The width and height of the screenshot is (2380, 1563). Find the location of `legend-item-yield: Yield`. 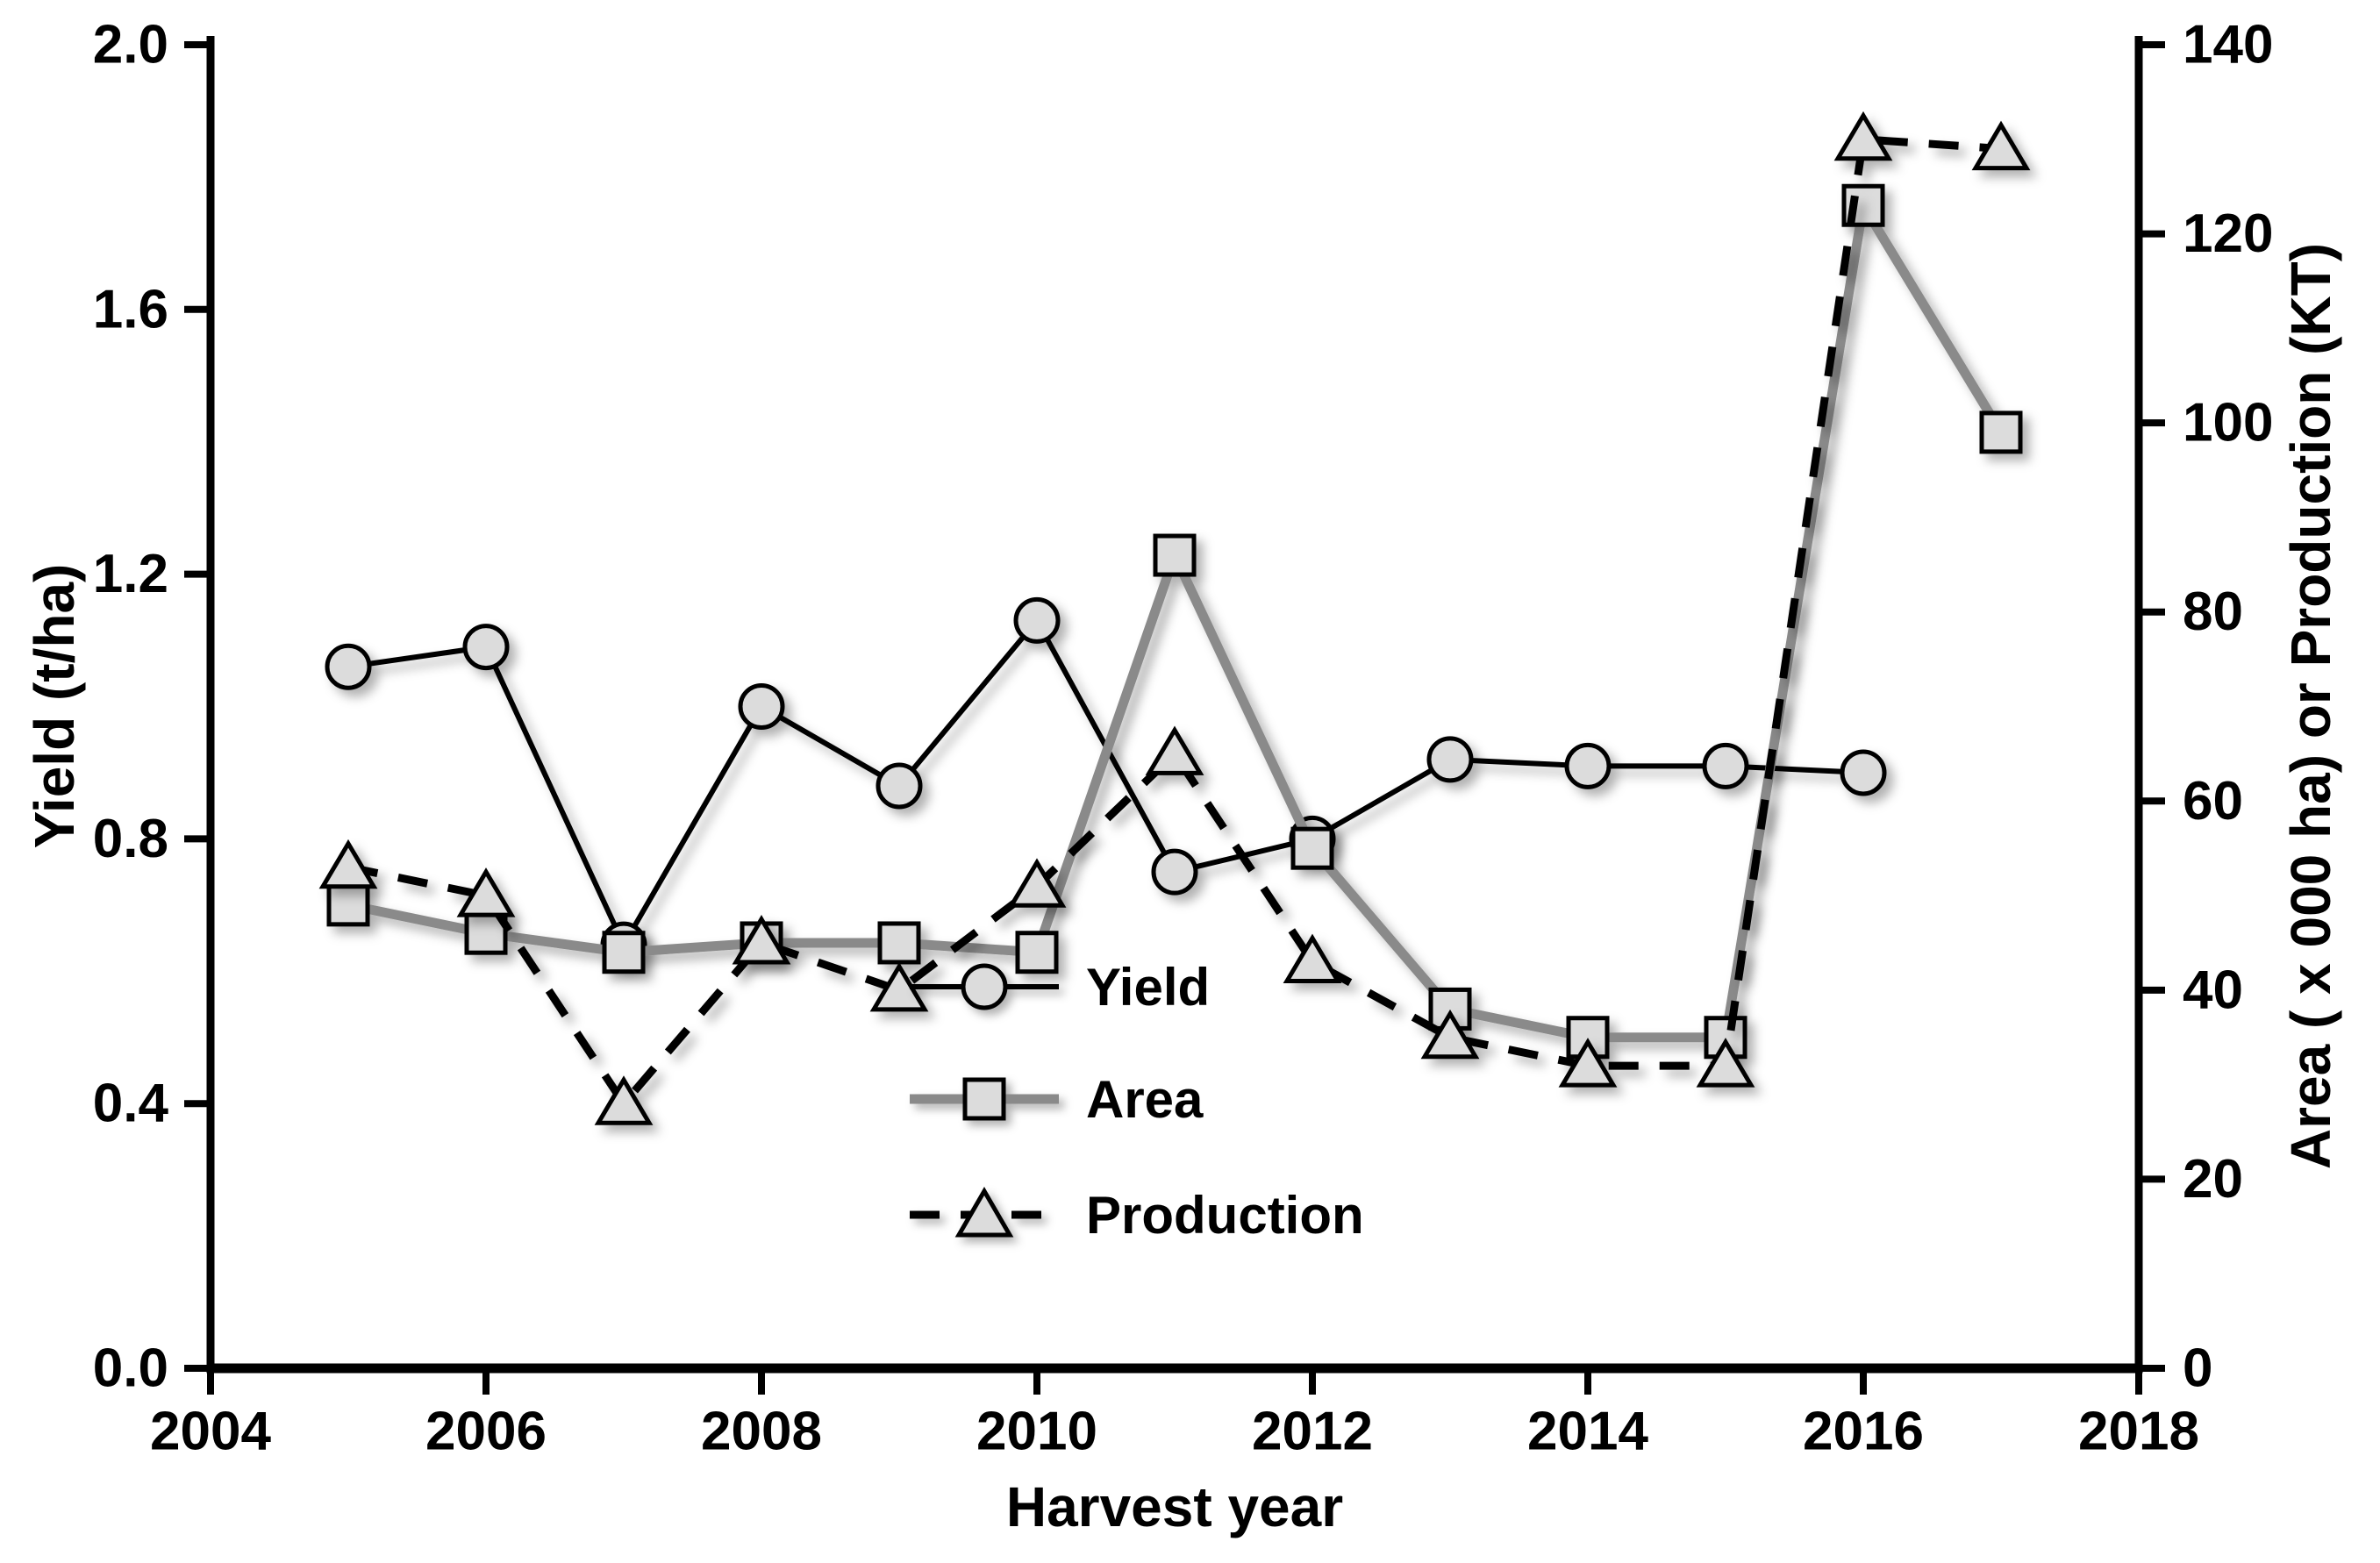

legend-item-yield: Yield is located at coordinates (1057, 986).